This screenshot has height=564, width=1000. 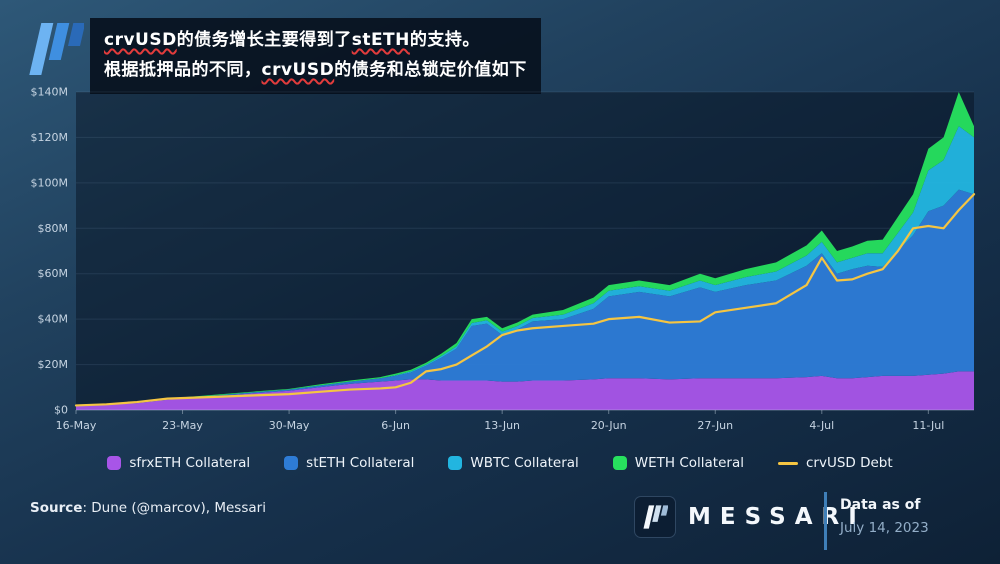 I want to click on svg-text: 16-May, so click(x=76, y=425).